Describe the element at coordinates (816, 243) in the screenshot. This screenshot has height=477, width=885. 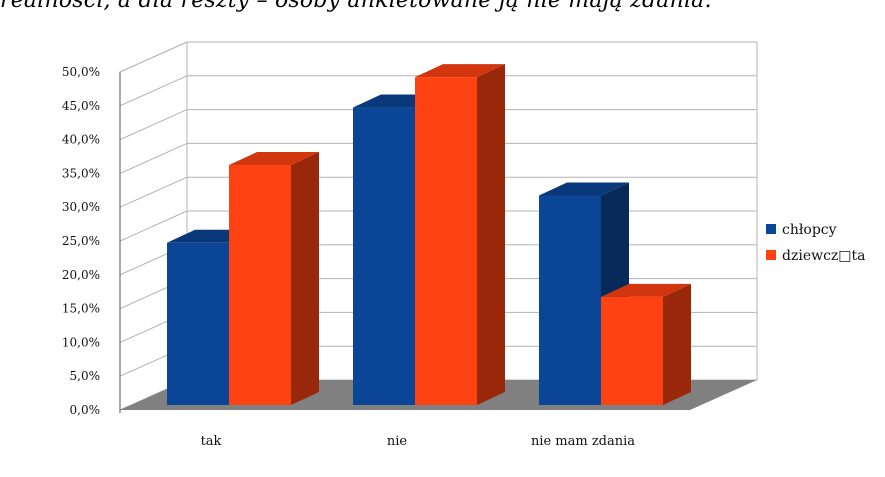
I see `chart-legend: chłopcy dziewcz□ta` at that location.